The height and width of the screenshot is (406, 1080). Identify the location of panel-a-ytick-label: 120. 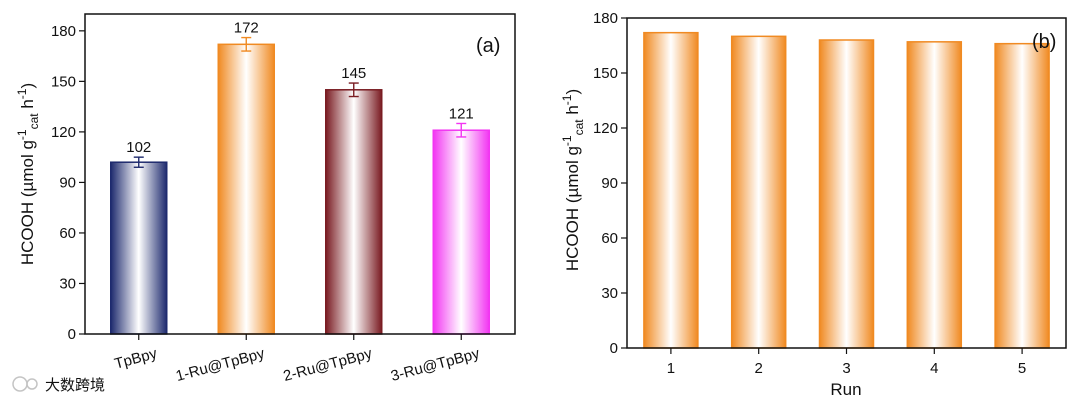
(63, 132).